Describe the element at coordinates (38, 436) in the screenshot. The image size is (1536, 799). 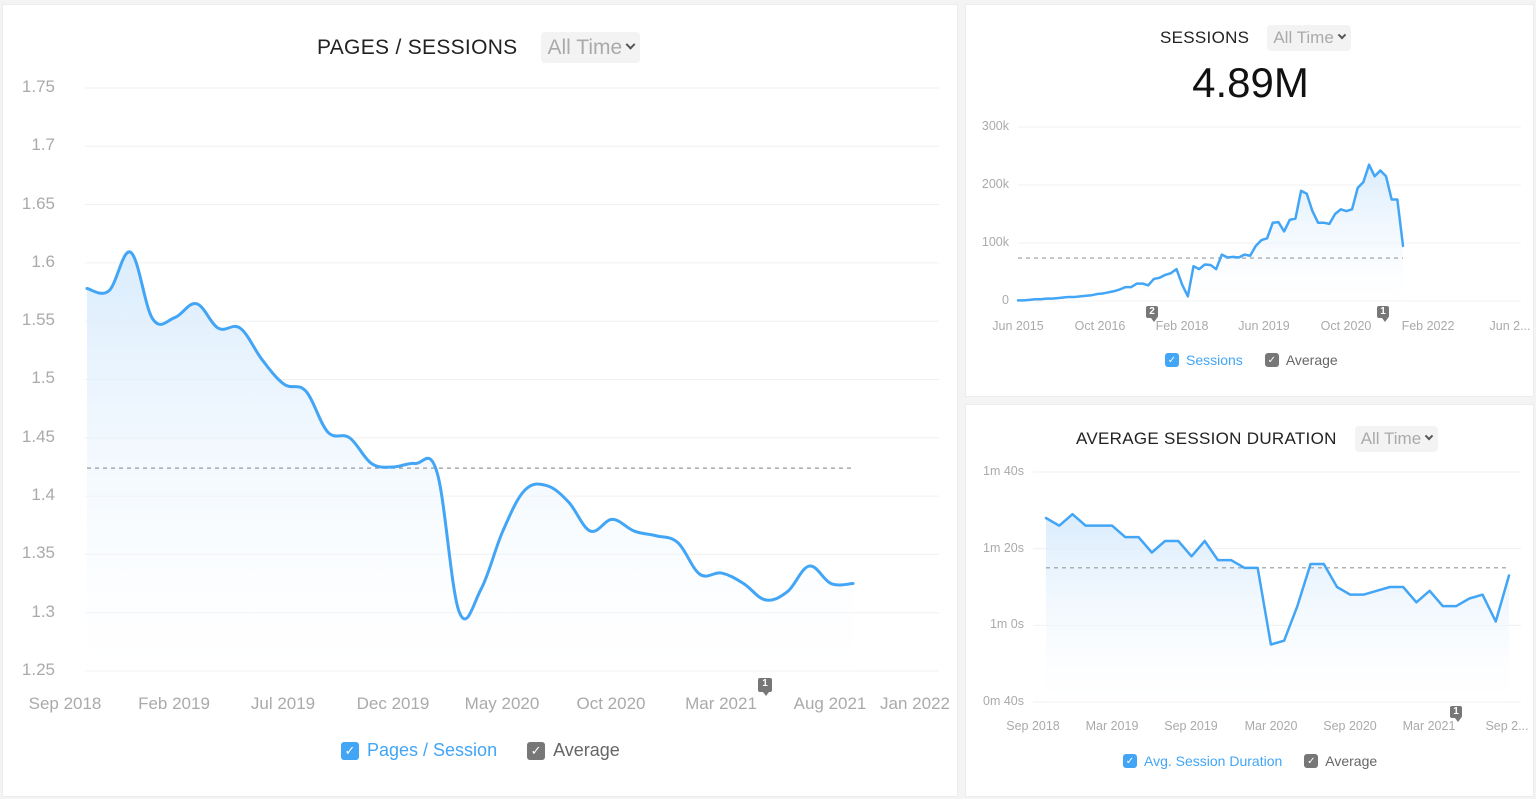
I see `y-tick-label: 1.45` at that location.